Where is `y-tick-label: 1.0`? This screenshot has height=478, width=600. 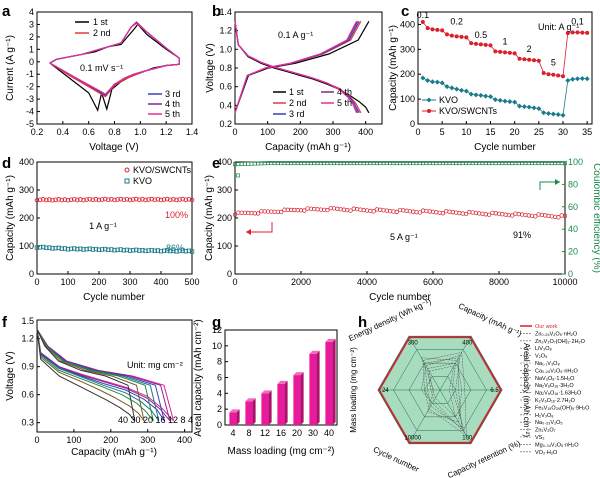
y-tick-label: 1.0 is located at coordinates (225, 49).